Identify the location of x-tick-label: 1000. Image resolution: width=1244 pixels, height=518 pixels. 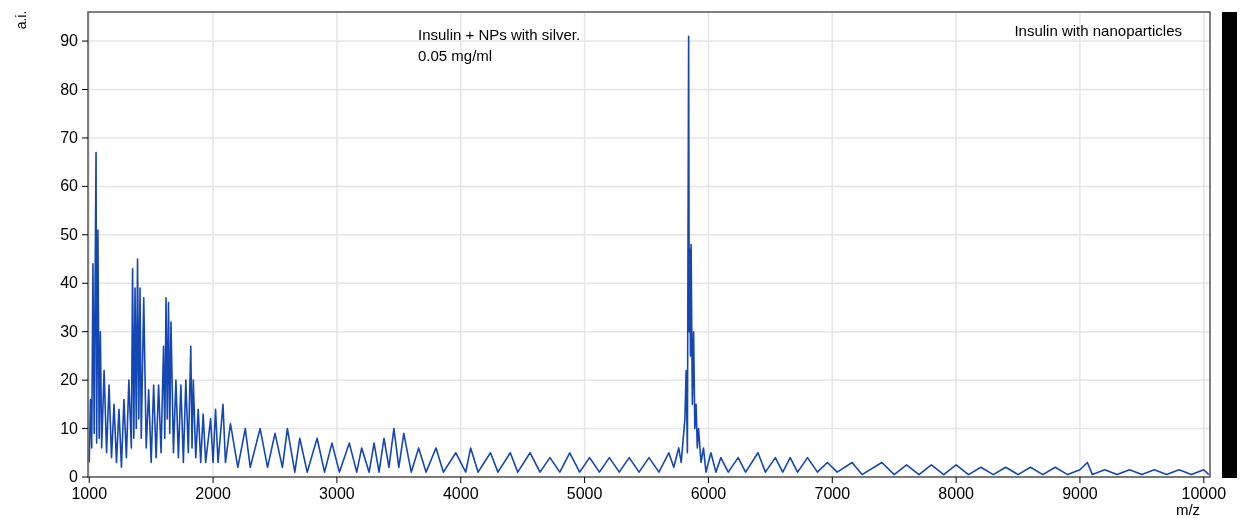
(89, 493).